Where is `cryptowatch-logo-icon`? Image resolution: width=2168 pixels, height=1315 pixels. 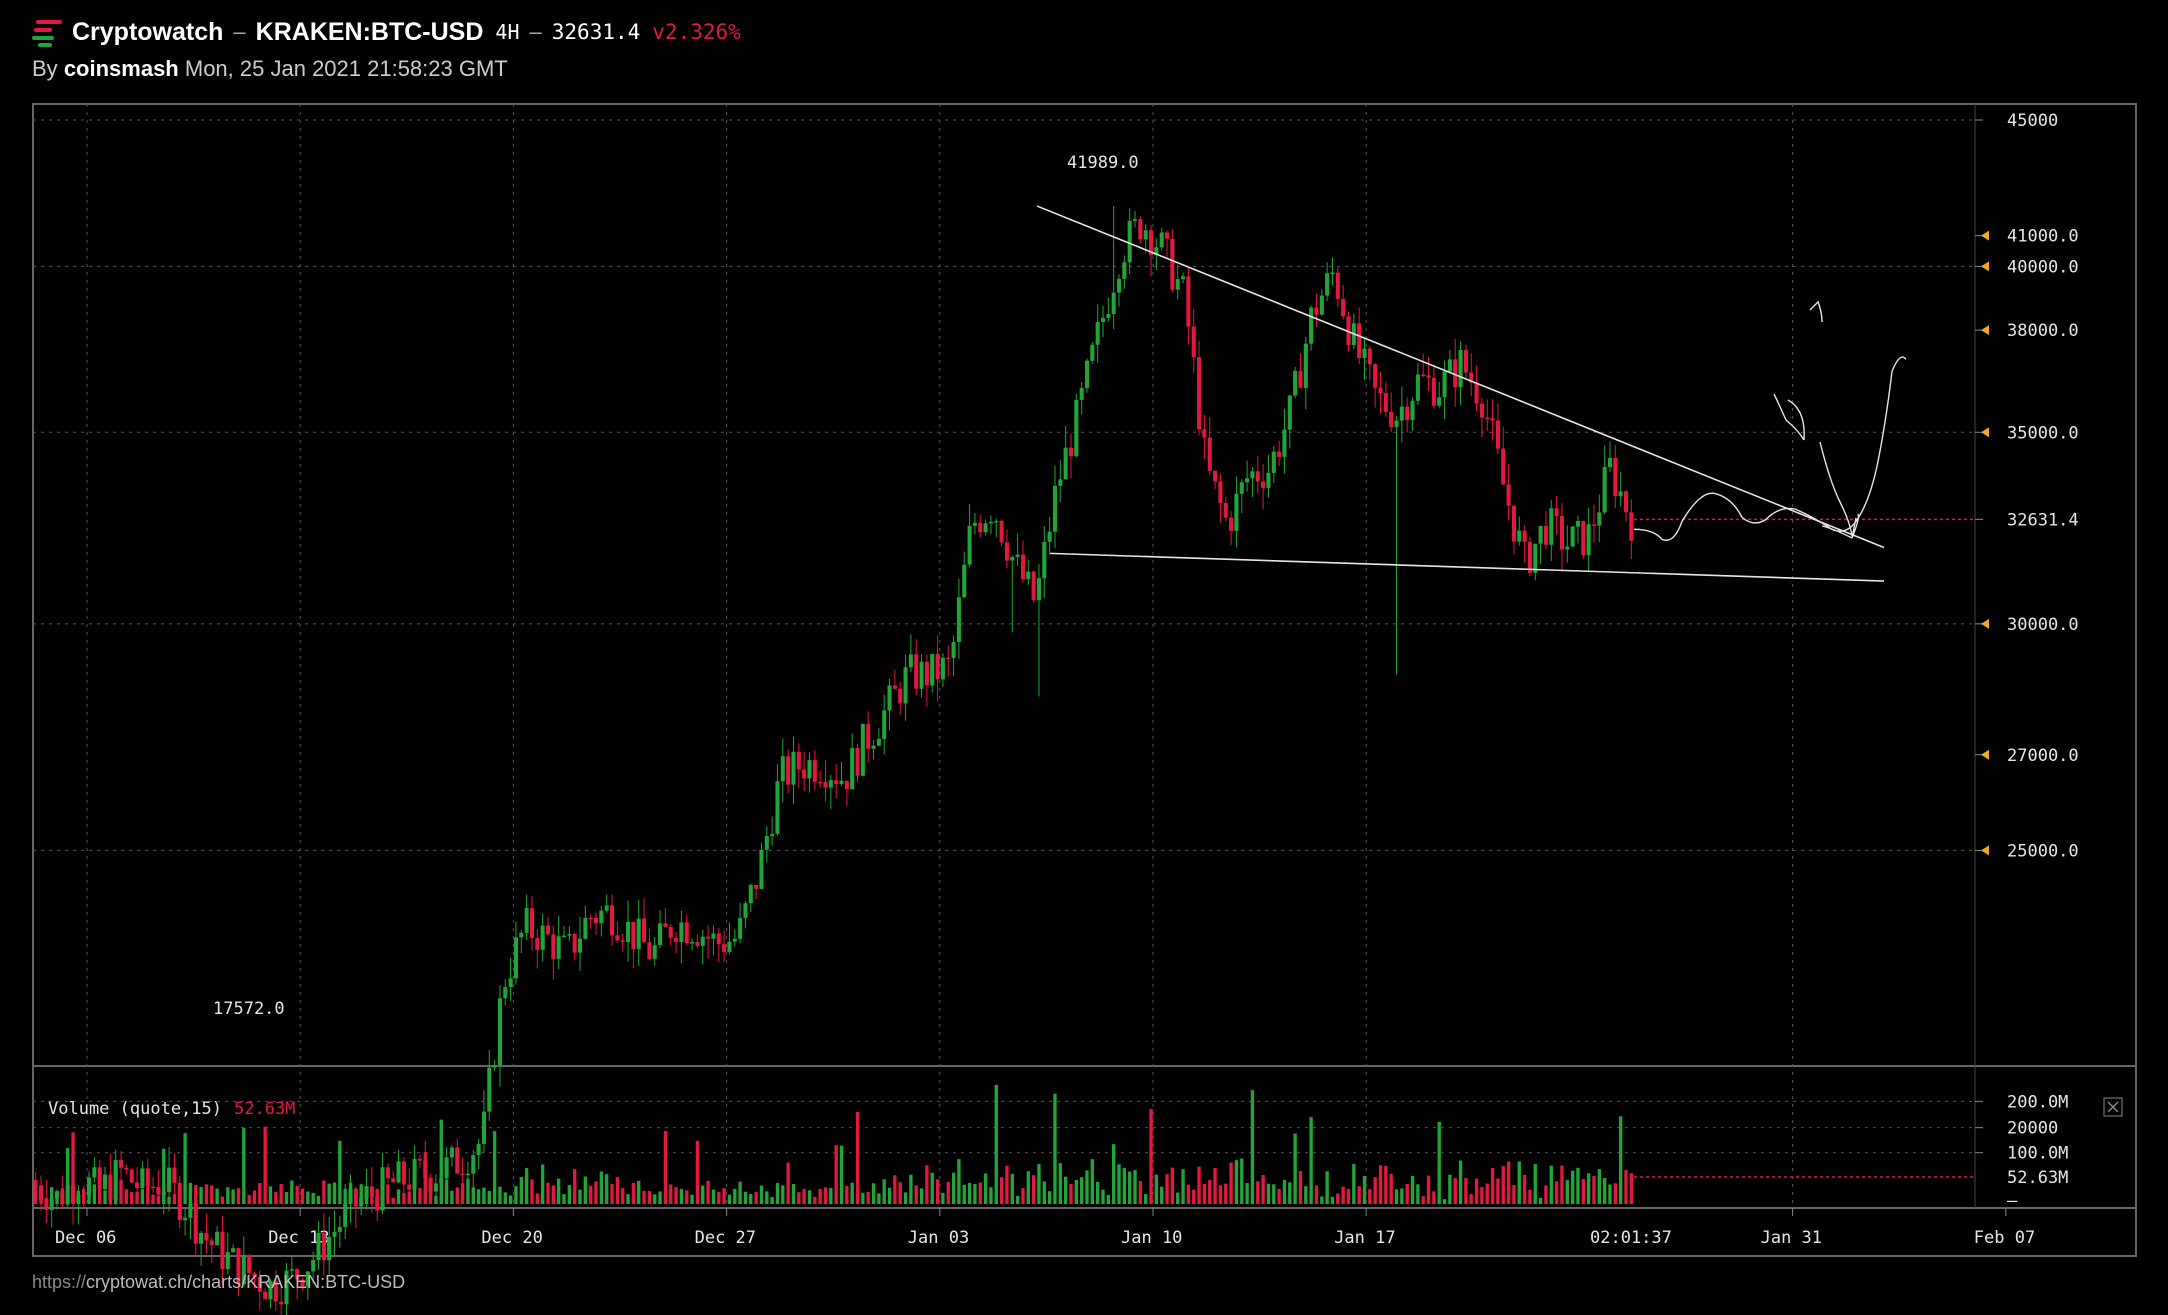 cryptowatch-logo-icon is located at coordinates (47, 32).